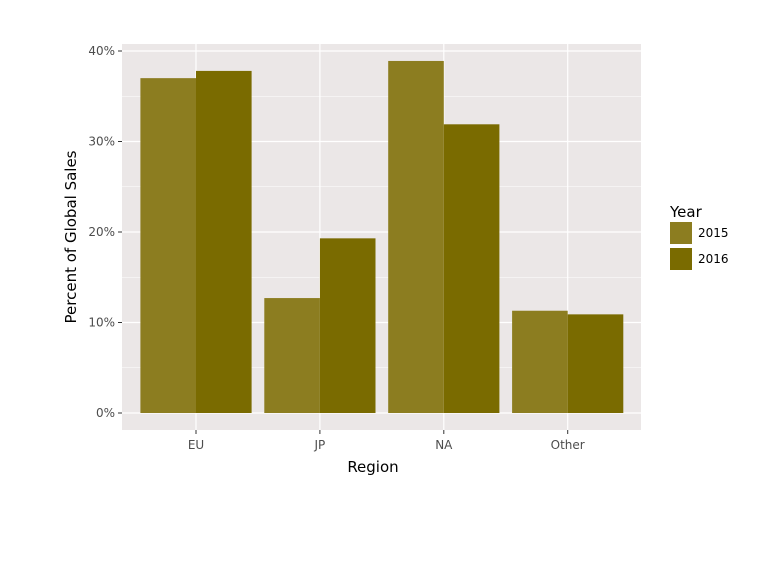 The height and width of the screenshot is (580, 775). I want to click on y-tick-label: 10%, so click(101, 323).